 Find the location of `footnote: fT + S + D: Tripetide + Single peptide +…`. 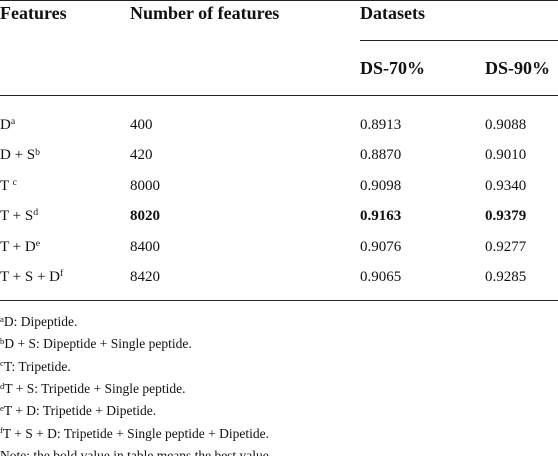

footnote: fT + S + D: Tripetide + Single peptide +… is located at coordinates (134, 433).